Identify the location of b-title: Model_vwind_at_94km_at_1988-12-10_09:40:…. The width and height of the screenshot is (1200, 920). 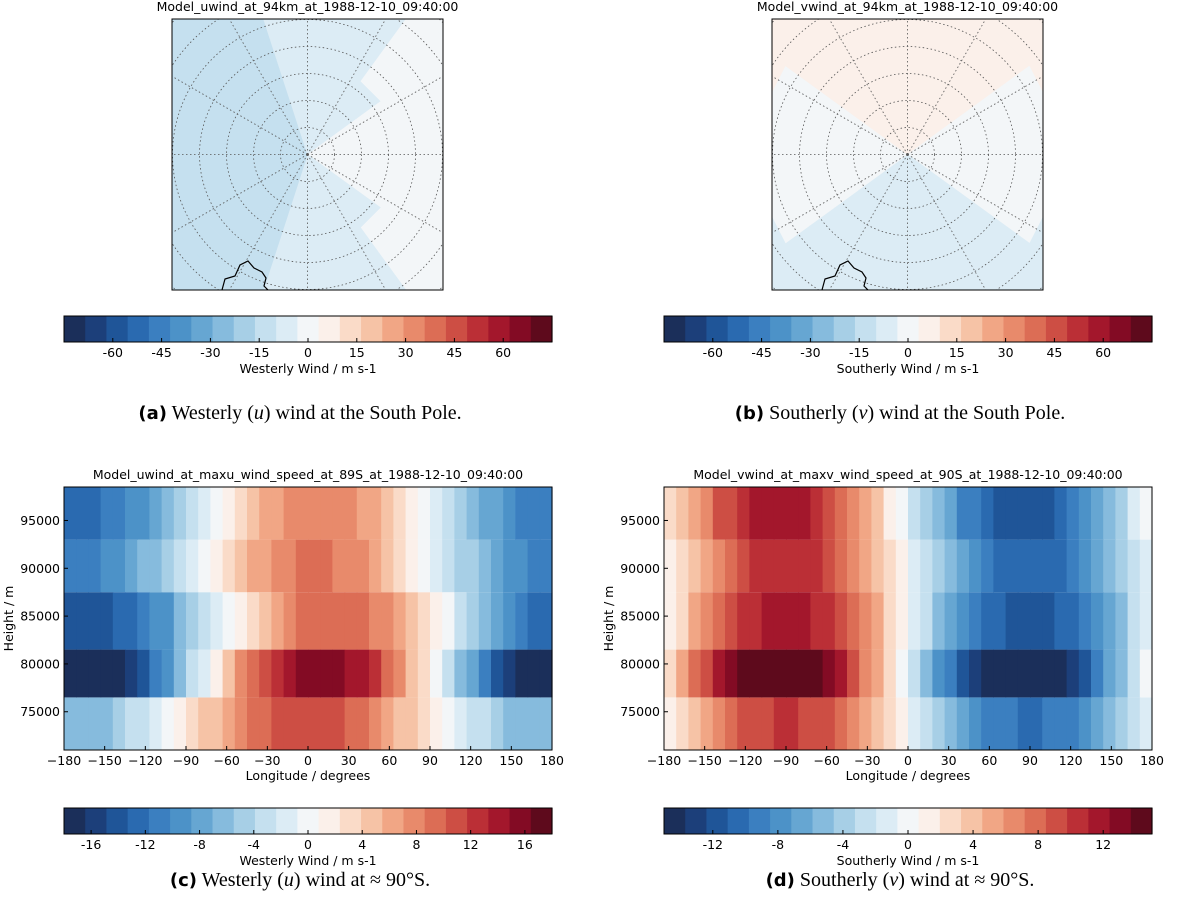
(907, 7).